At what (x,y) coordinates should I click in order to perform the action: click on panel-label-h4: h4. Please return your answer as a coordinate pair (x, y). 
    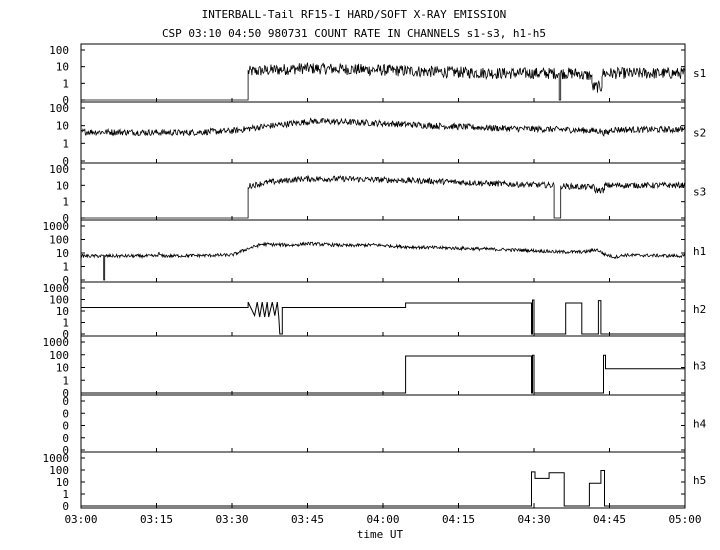
    Looking at the image, I should click on (700, 424).